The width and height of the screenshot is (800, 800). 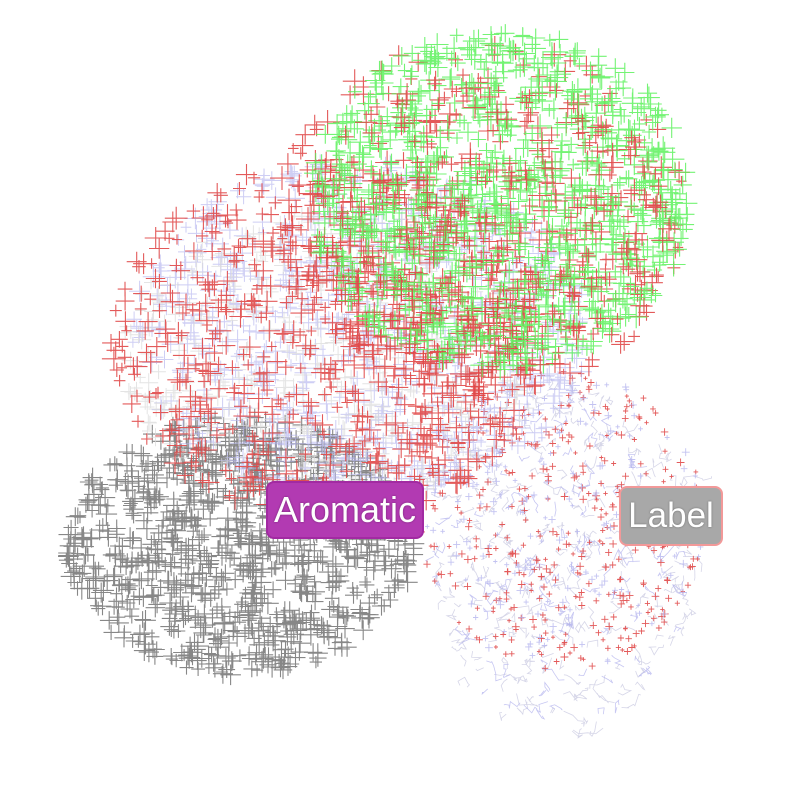 What do you see at coordinates (345, 510) in the screenshot?
I see `aromatic-label: Aromatic` at bounding box center [345, 510].